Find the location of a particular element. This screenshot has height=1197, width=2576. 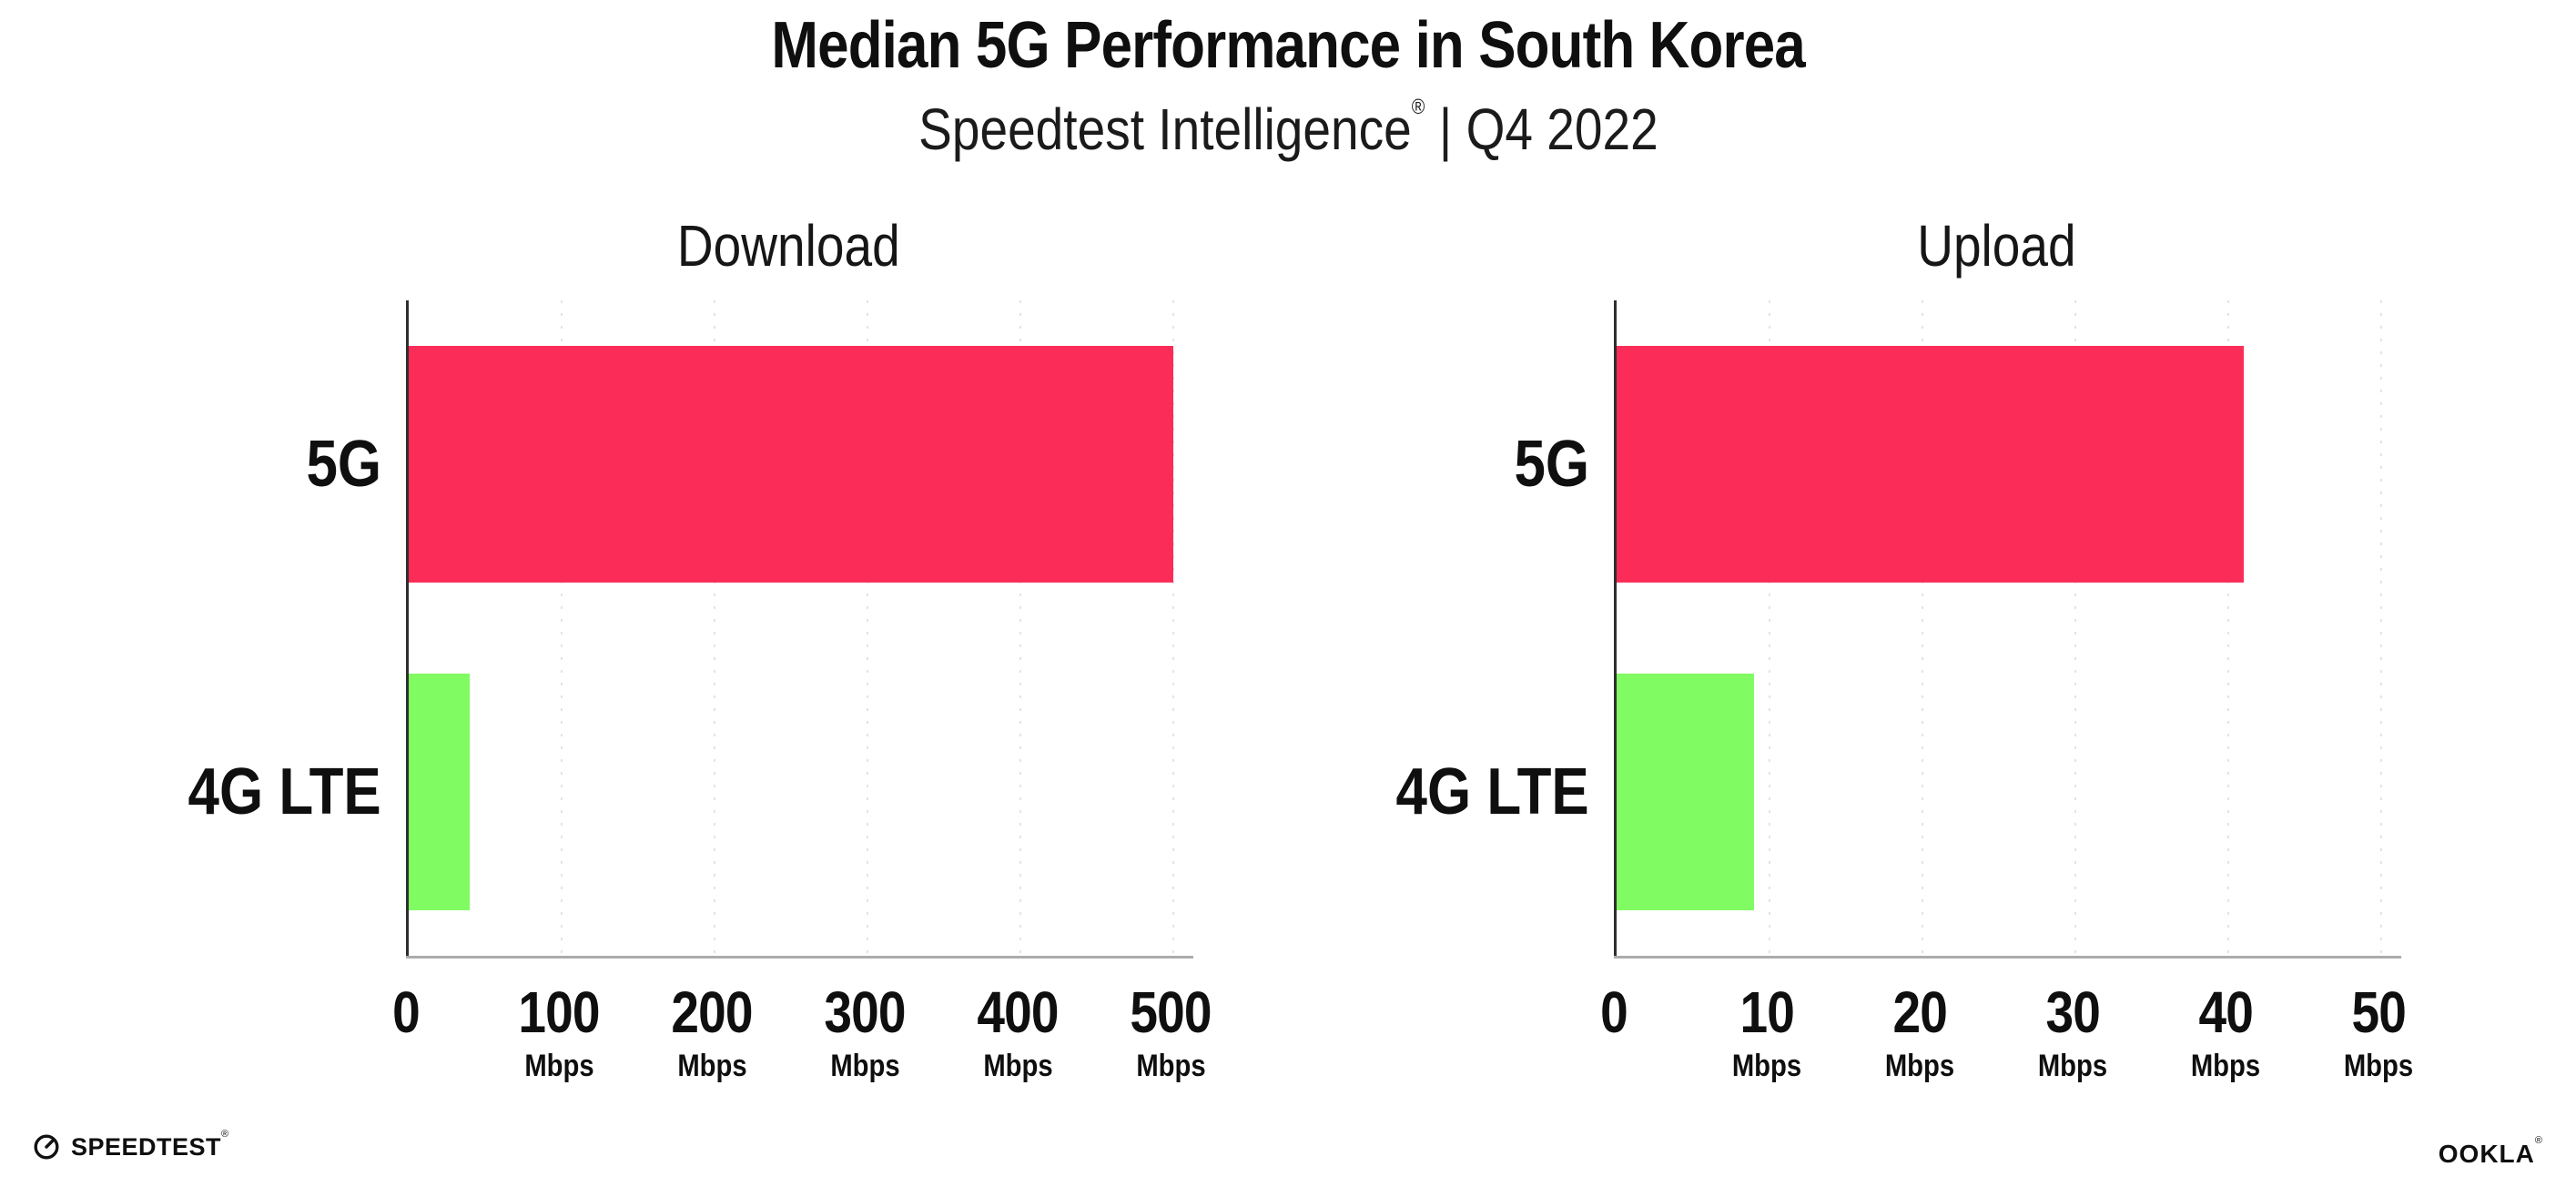

x-tick-50: 50 Mbps is located at coordinates (2378, 1032).